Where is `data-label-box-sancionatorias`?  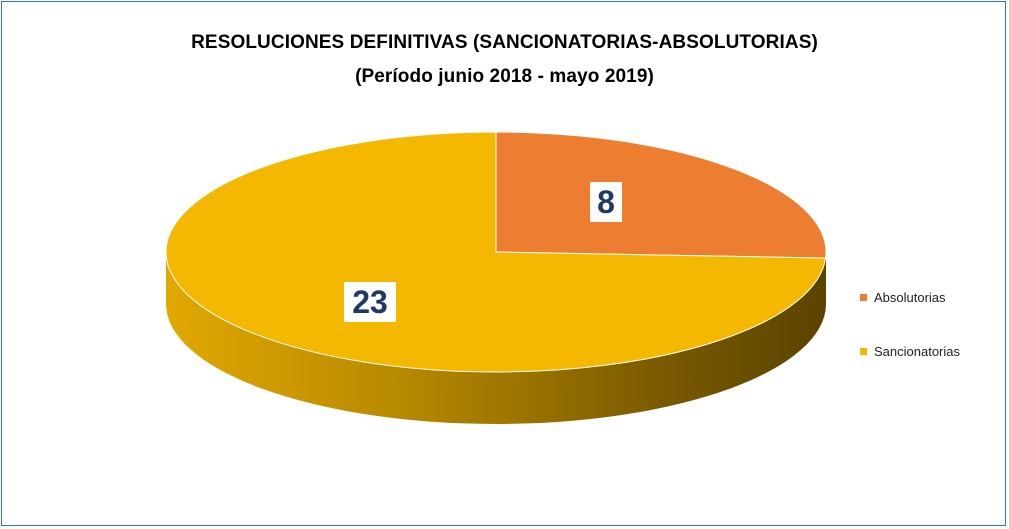
data-label-box-sancionatorias is located at coordinates (370, 302).